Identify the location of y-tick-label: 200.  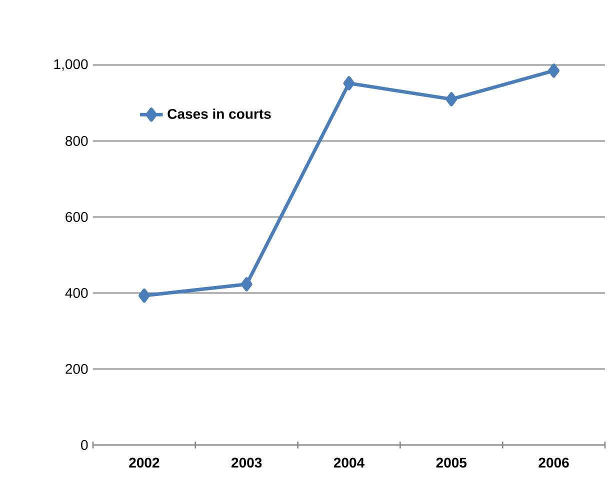
(77, 369).